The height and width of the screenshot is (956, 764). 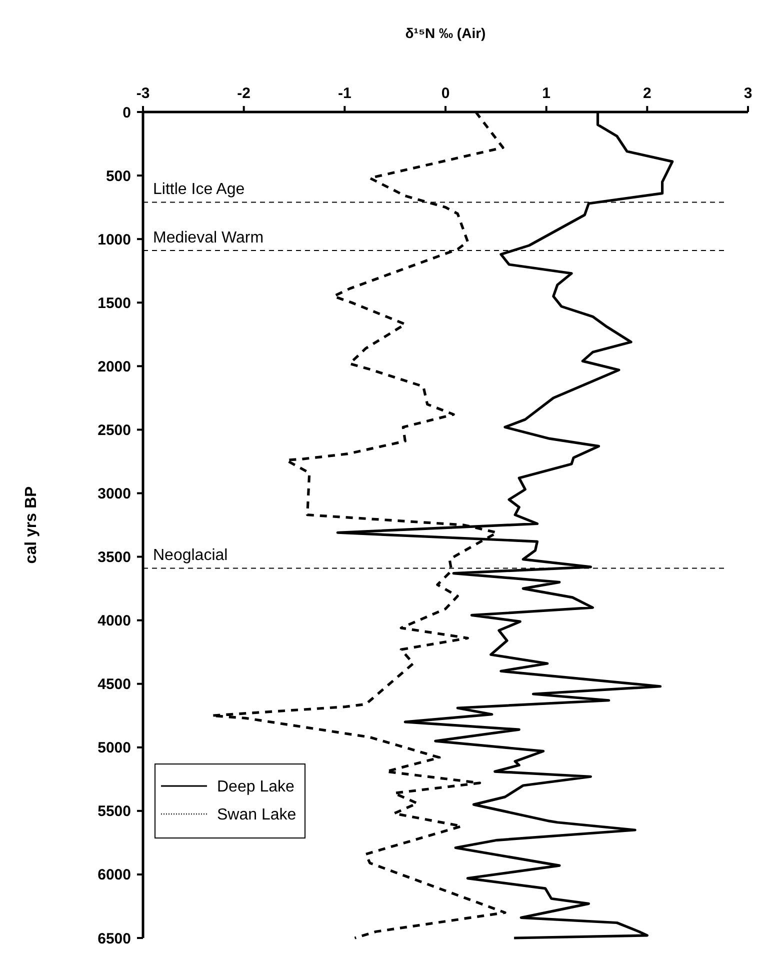 I want to click on y-tick-label: 6000, so click(x=114, y=875).